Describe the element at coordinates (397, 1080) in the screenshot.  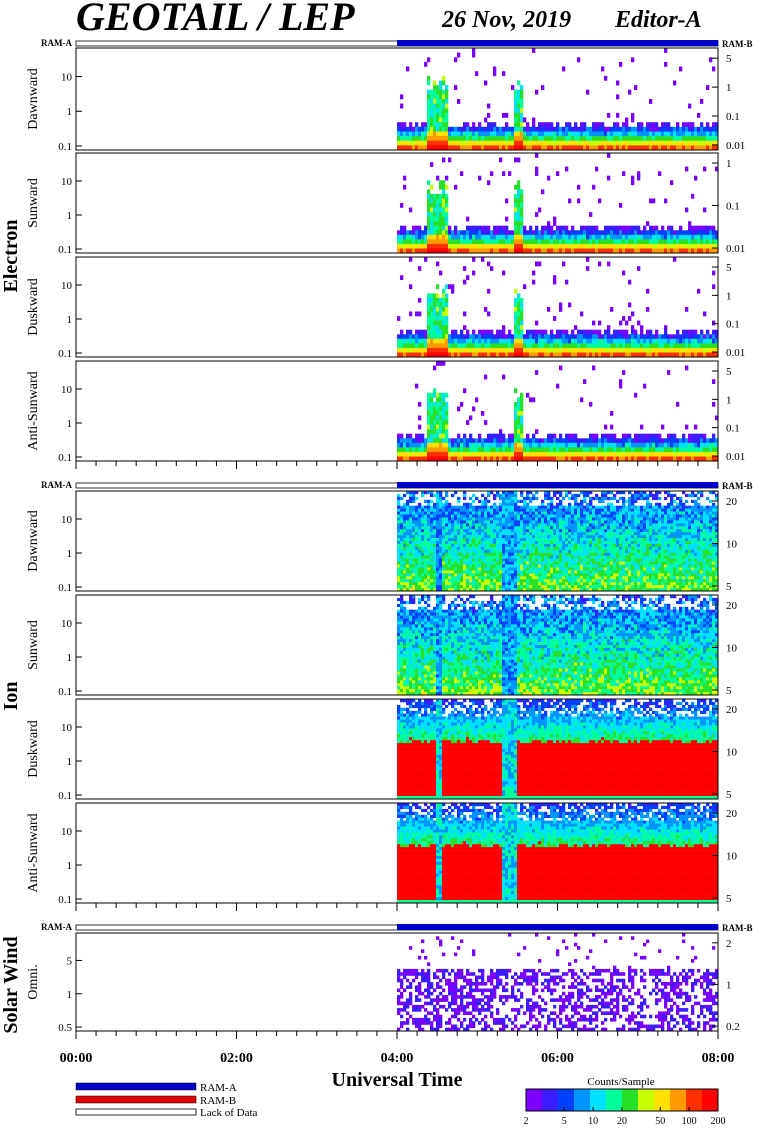
I see `x-axis-label: Universal Time` at that location.